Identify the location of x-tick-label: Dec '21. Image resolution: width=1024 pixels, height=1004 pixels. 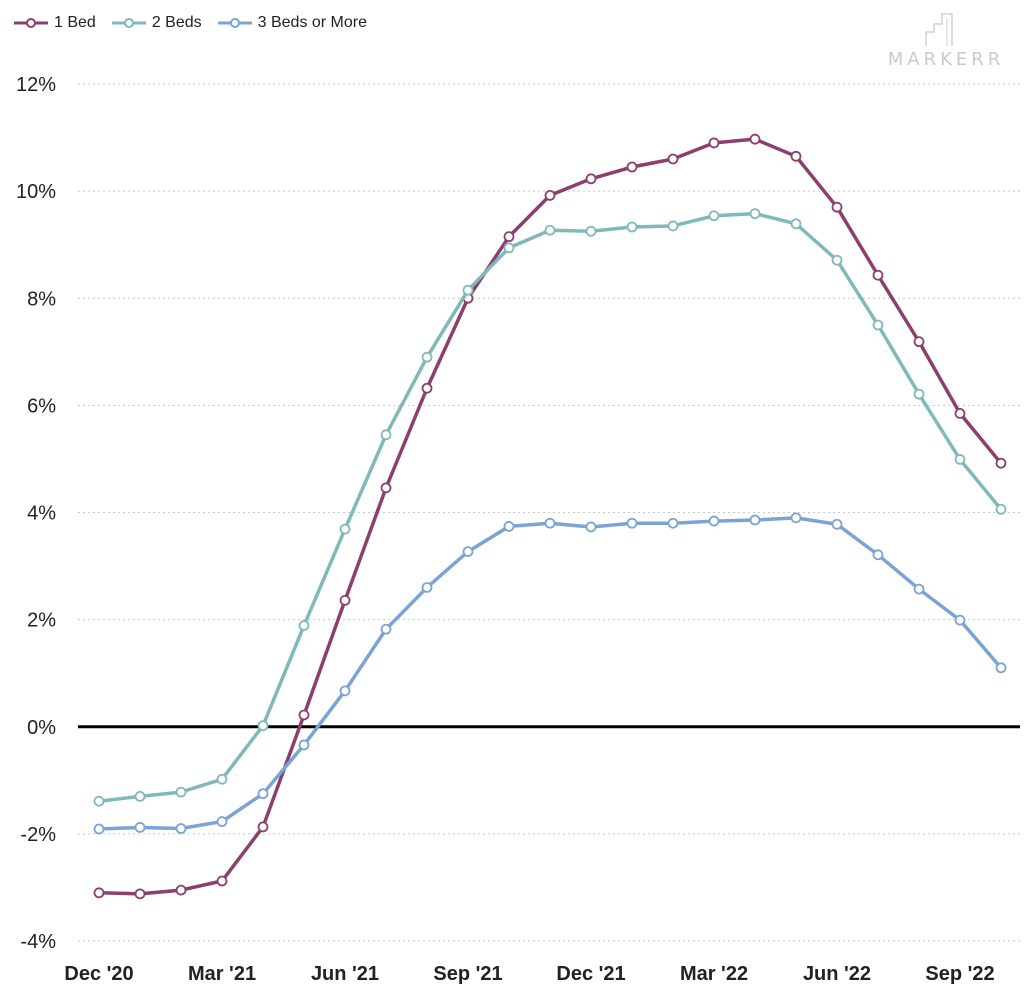
(590, 974).